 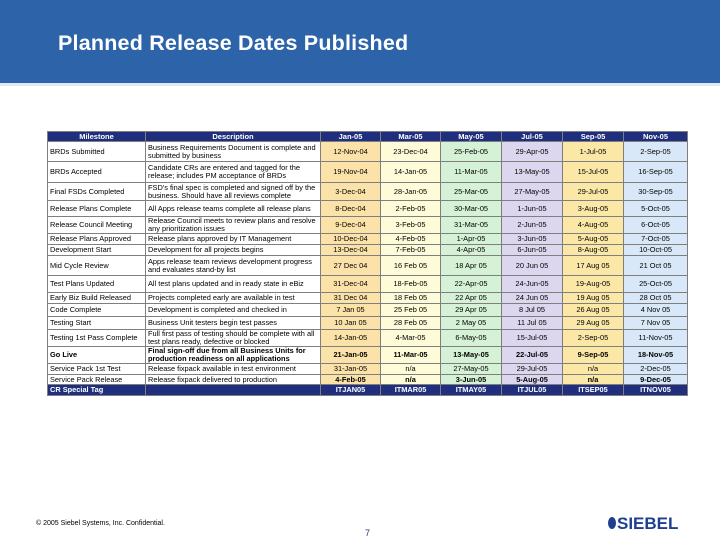 What do you see at coordinates (350, 298) in the screenshot?
I see `date-cell: 31 Dec 04` at bounding box center [350, 298].